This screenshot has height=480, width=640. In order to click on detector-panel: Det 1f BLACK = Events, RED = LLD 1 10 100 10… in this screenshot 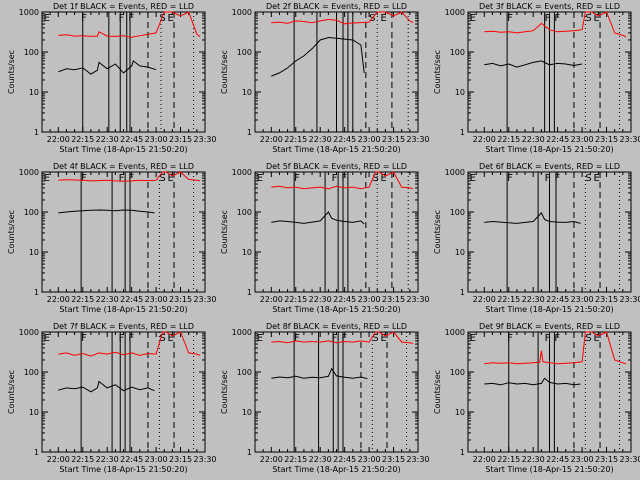, I will do `click(112, 78)`.